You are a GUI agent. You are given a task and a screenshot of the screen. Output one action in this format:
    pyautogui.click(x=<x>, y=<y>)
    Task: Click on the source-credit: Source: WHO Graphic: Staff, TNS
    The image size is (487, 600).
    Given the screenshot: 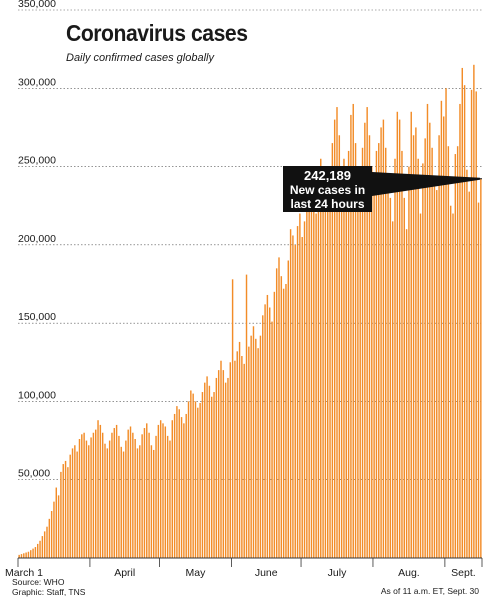 What is the action you would take?
    pyautogui.click(x=48, y=587)
    